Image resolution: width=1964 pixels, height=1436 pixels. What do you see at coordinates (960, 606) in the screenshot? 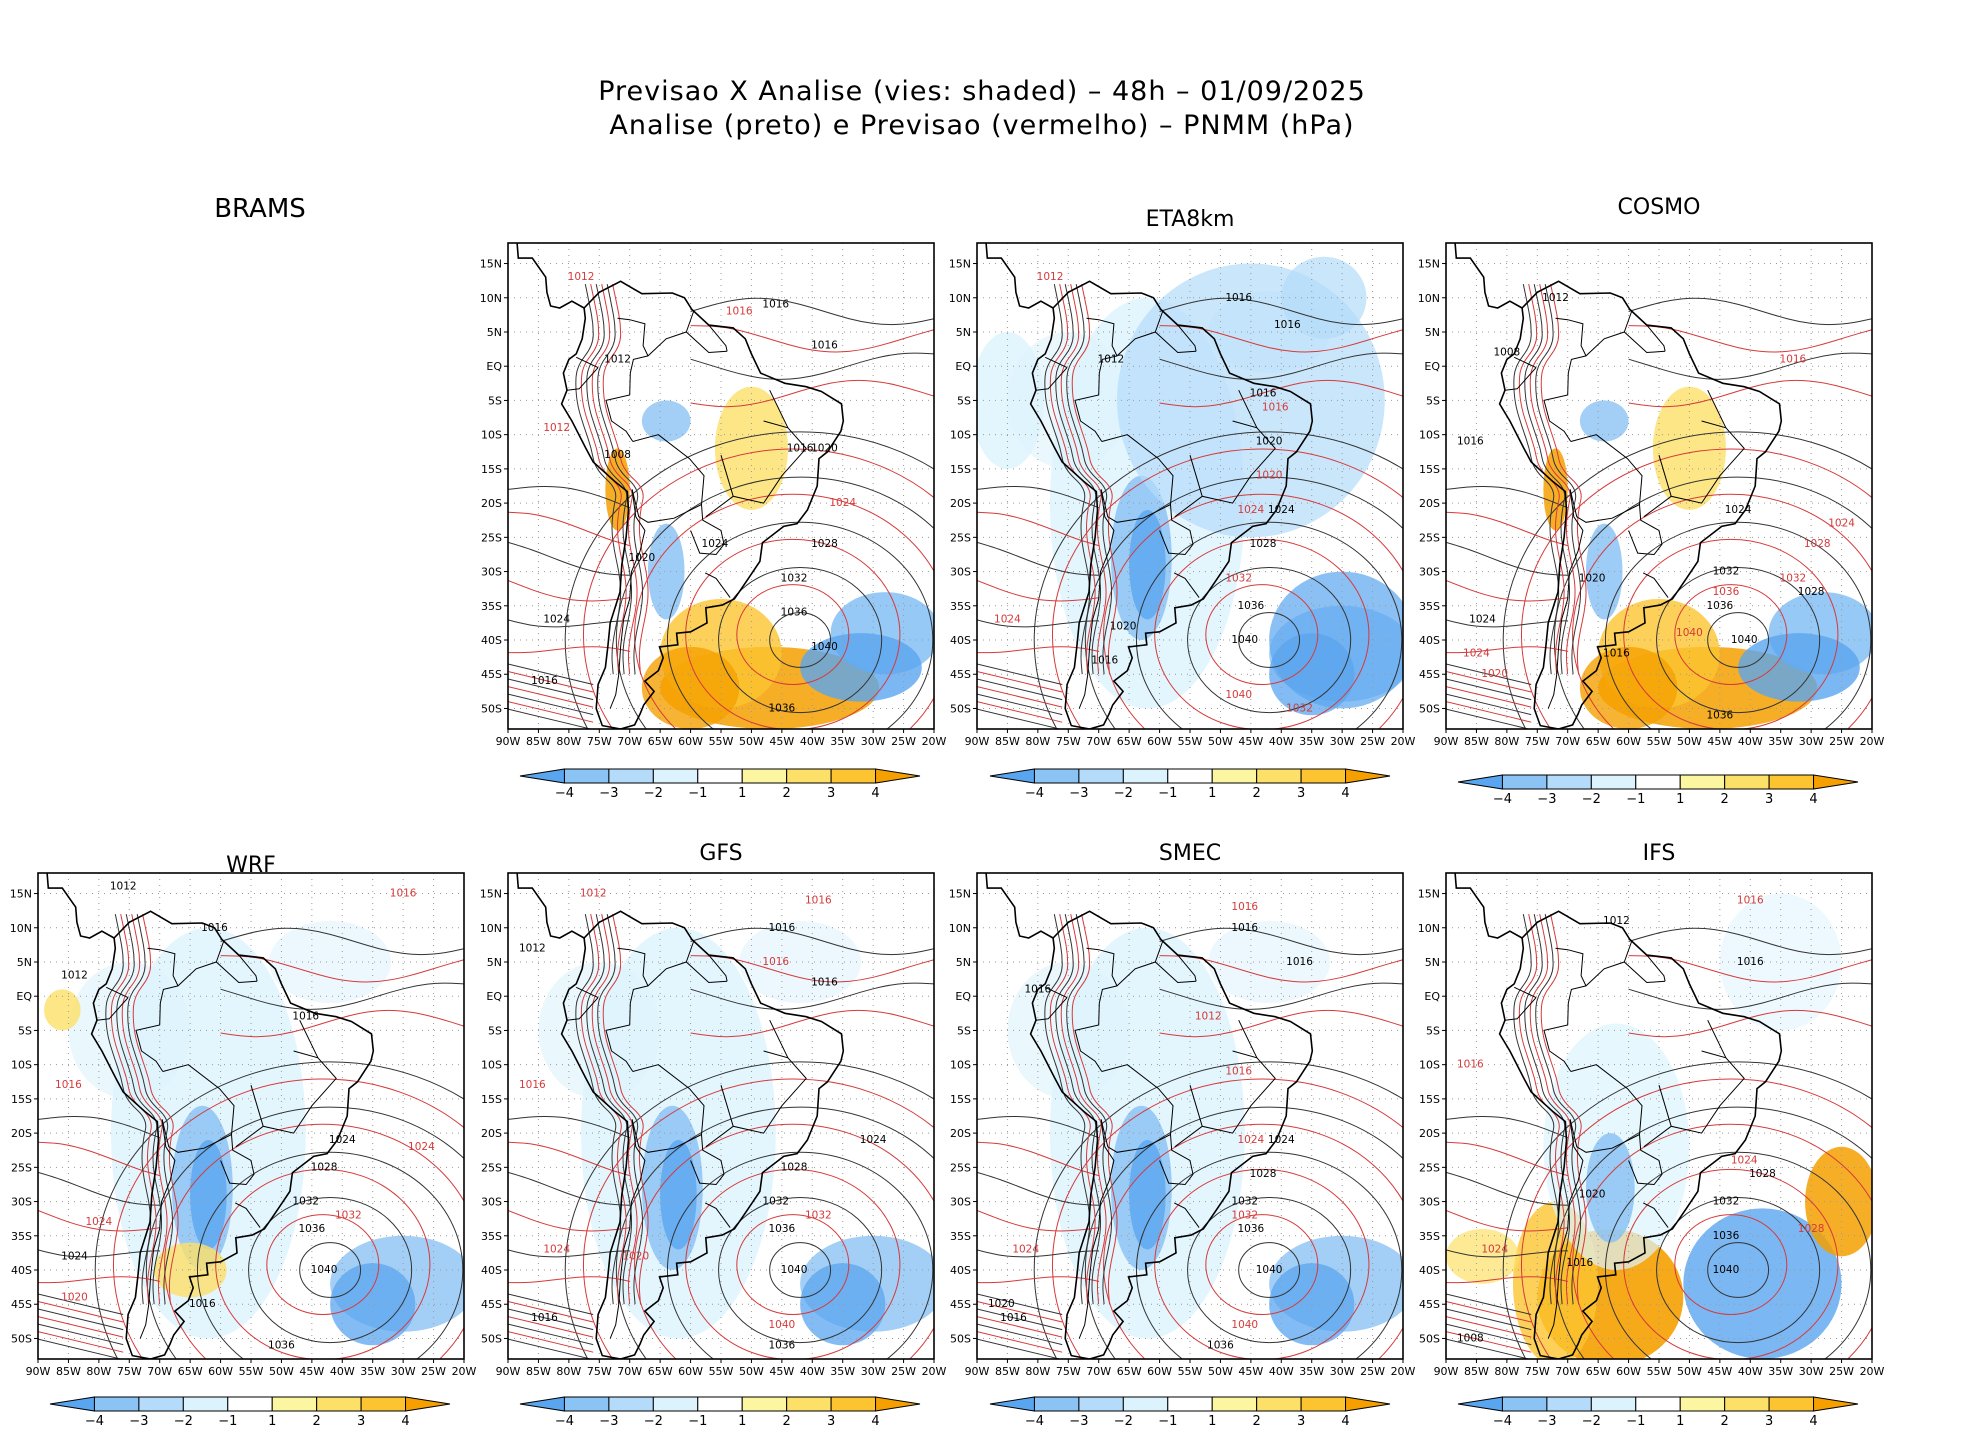
I see `lat-tick-label: 35S` at bounding box center [960, 606].